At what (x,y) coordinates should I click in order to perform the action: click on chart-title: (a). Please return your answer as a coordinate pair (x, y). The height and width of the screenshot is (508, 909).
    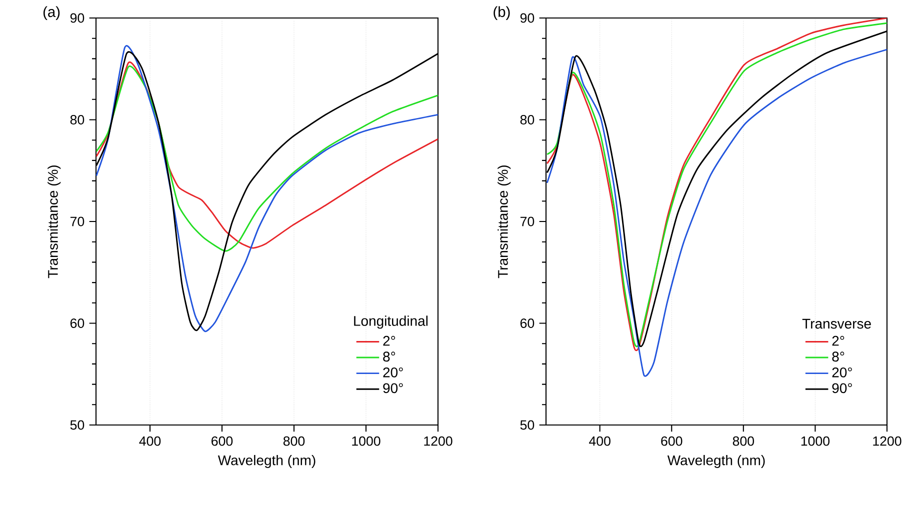
    Looking at the image, I should click on (51, 13).